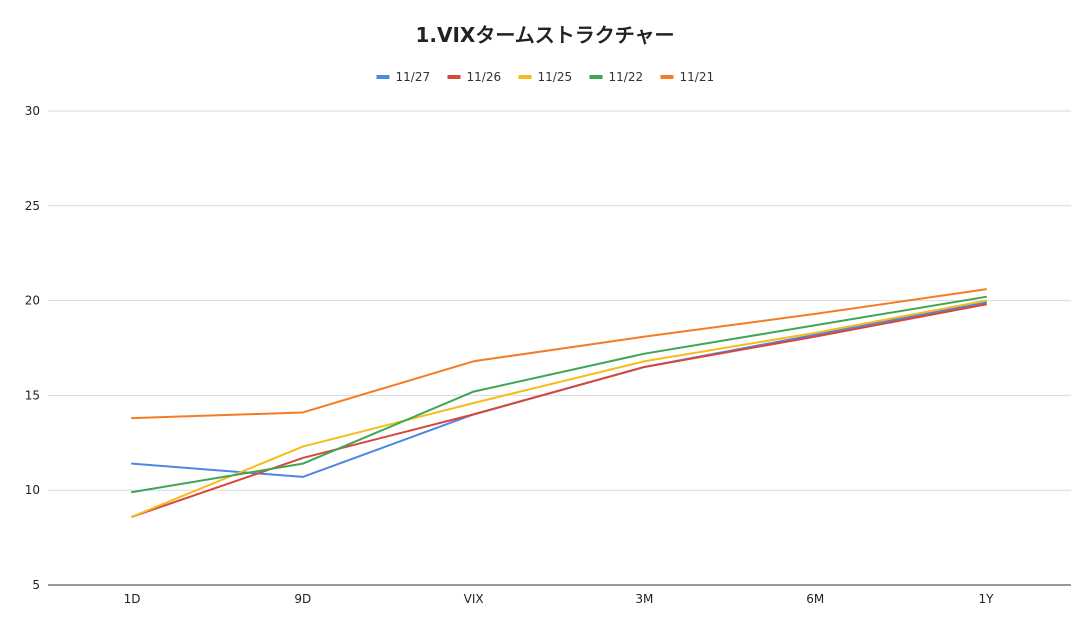  Describe the element at coordinates (302, 599) in the screenshot. I see `x-tick-label: 9D` at that location.